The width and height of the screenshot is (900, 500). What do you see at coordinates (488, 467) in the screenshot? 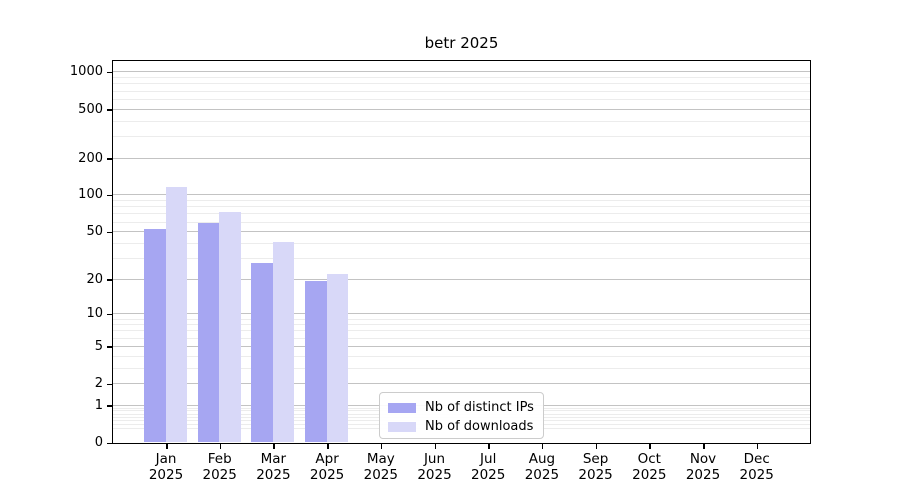
I see `x-tick-label-jul: Jul 2025` at bounding box center [488, 467].